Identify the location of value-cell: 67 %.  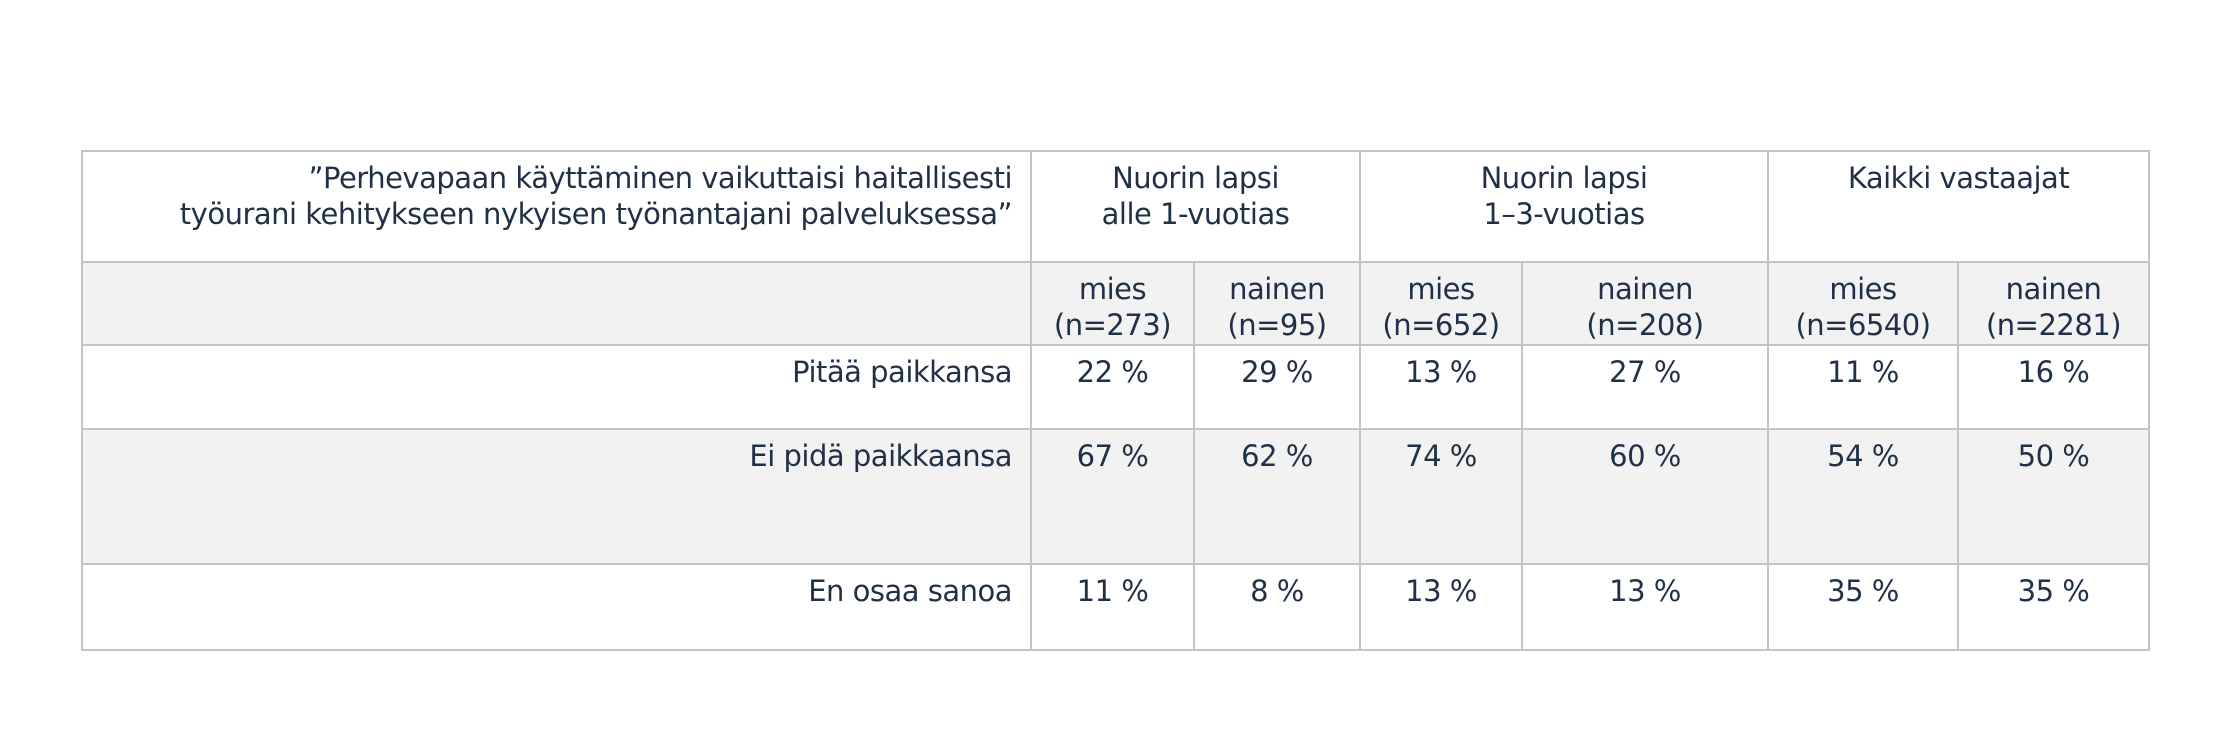
(1112, 496).